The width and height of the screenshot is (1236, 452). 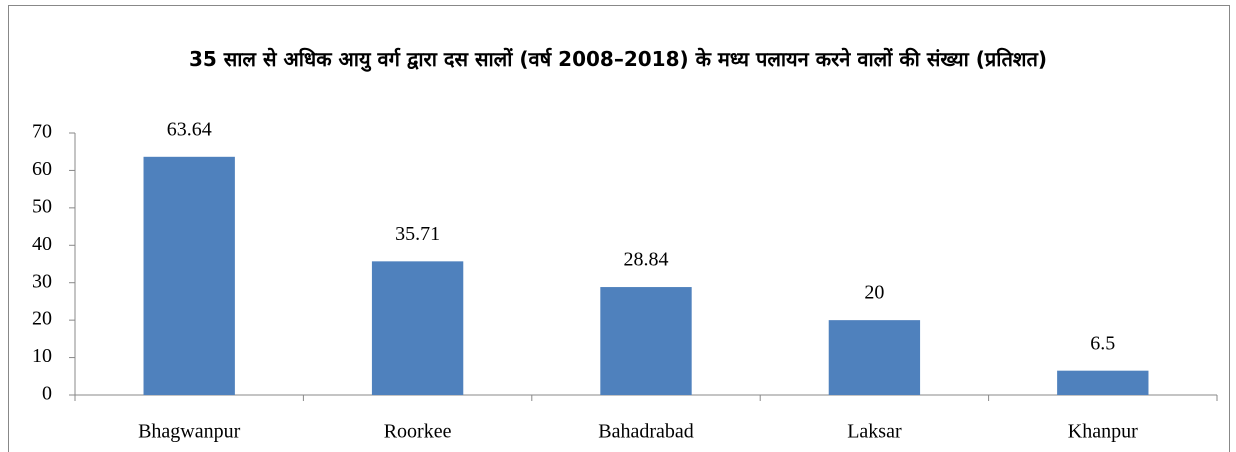 I want to click on data-label: 28.84, so click(x=646, y=260).